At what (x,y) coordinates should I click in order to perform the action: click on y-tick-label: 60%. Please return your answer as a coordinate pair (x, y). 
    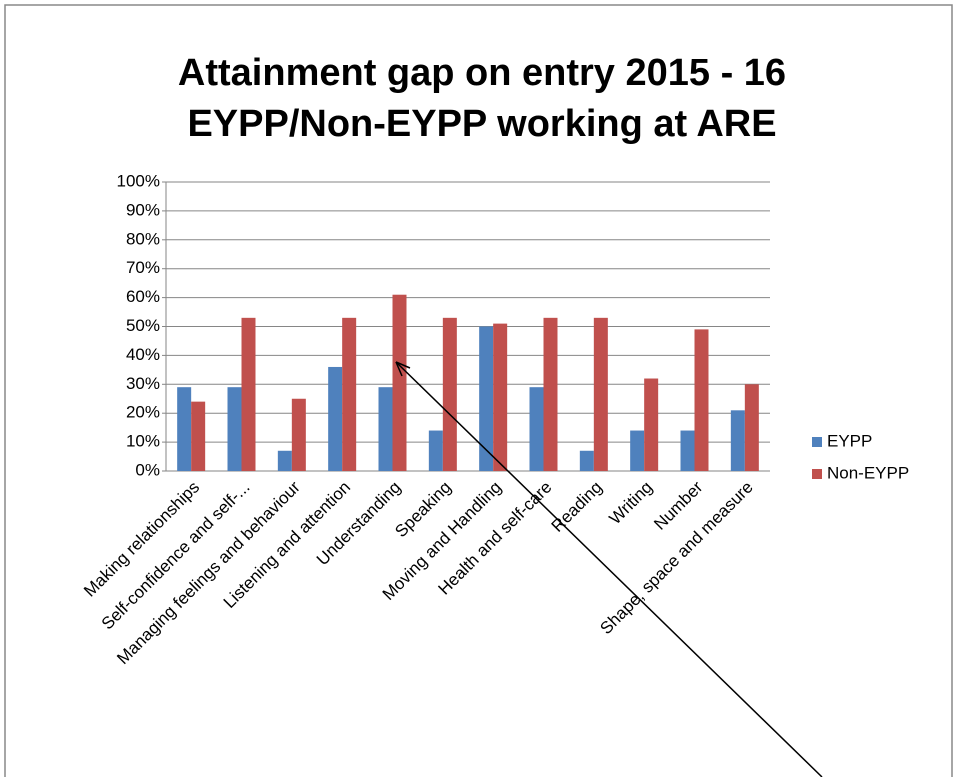
    Looking at the image, I should click on (143, 296).